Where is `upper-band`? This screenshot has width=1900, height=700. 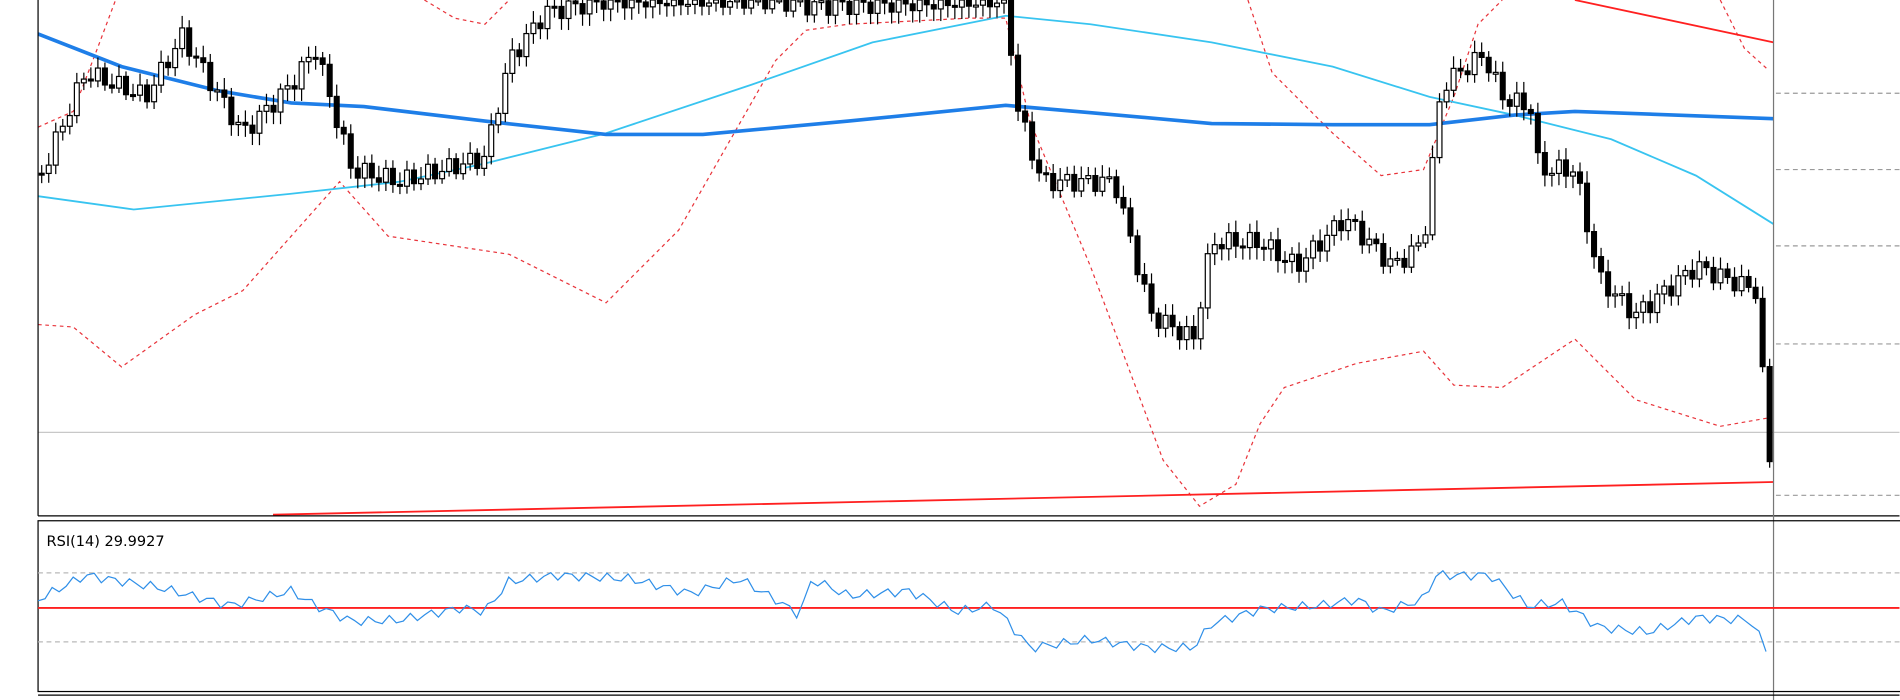 upper-band is located at coordinates (1744, 35).